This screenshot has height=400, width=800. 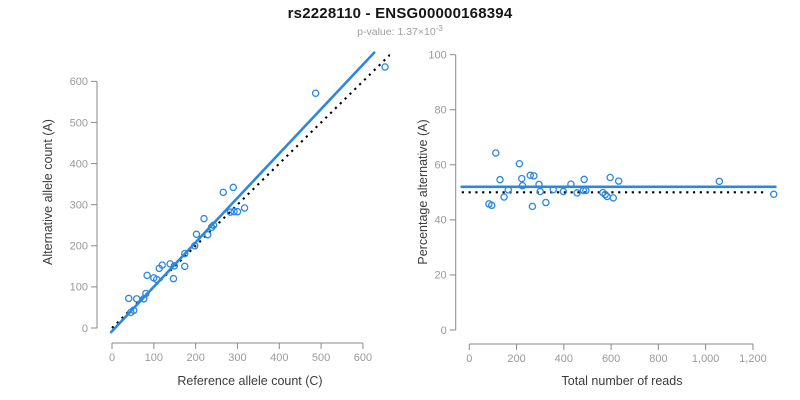 What do you see at coordinates (321, 358) in the screenshot?
I see `x-tick-label: 500` at bounding box center [321, 358].